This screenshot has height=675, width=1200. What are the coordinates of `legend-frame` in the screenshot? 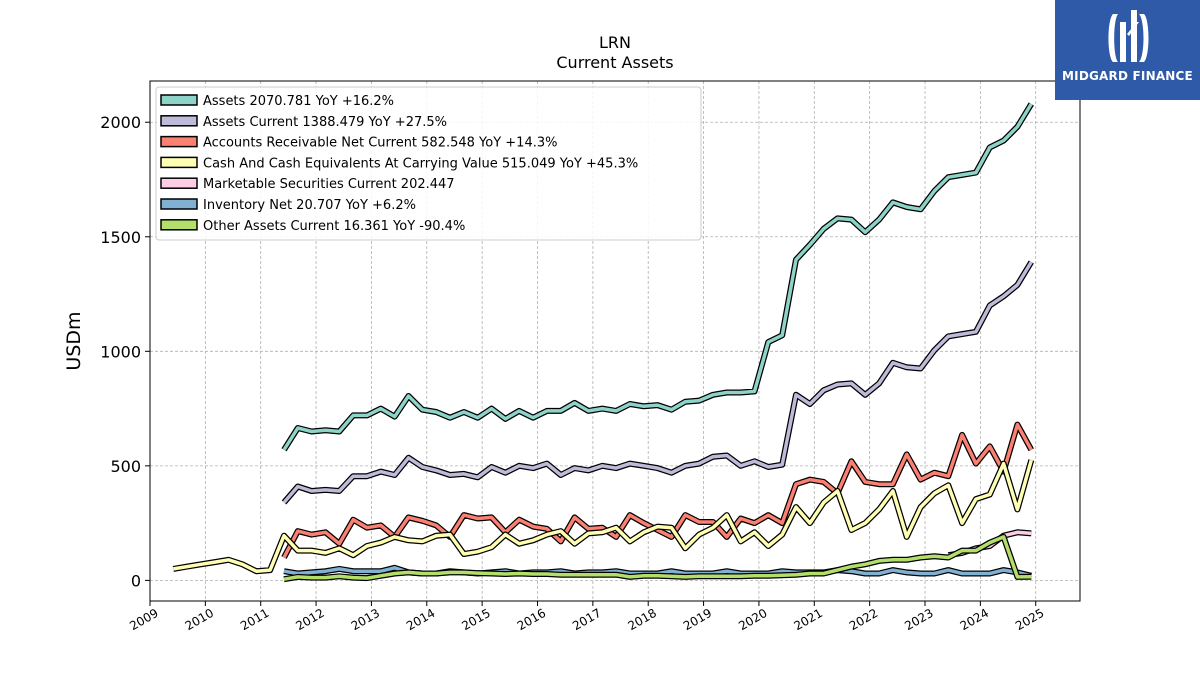 It's located at (428, 163).